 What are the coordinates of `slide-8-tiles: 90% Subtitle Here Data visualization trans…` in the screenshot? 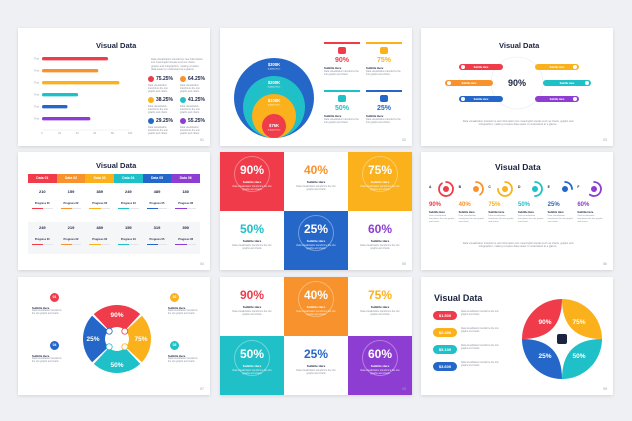 It's located at (316, 336).